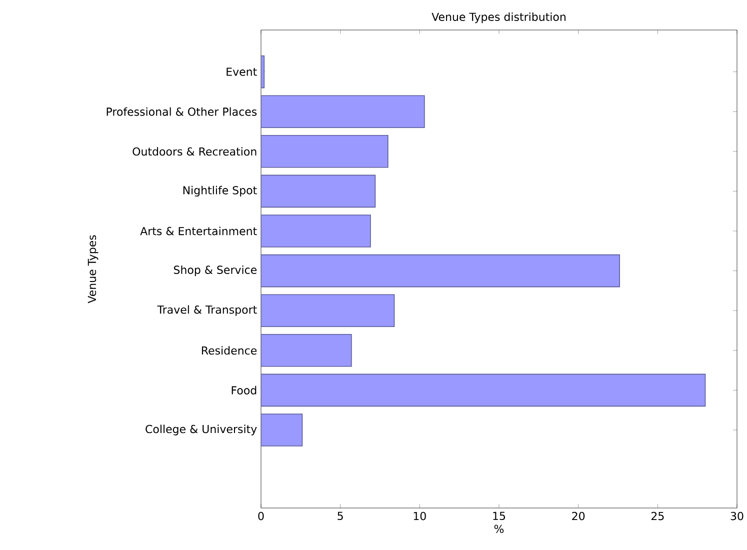  Describe the element at coordinates (93, 269) in the screenshot. I see `y-axis-title: Venue Types` at that location.